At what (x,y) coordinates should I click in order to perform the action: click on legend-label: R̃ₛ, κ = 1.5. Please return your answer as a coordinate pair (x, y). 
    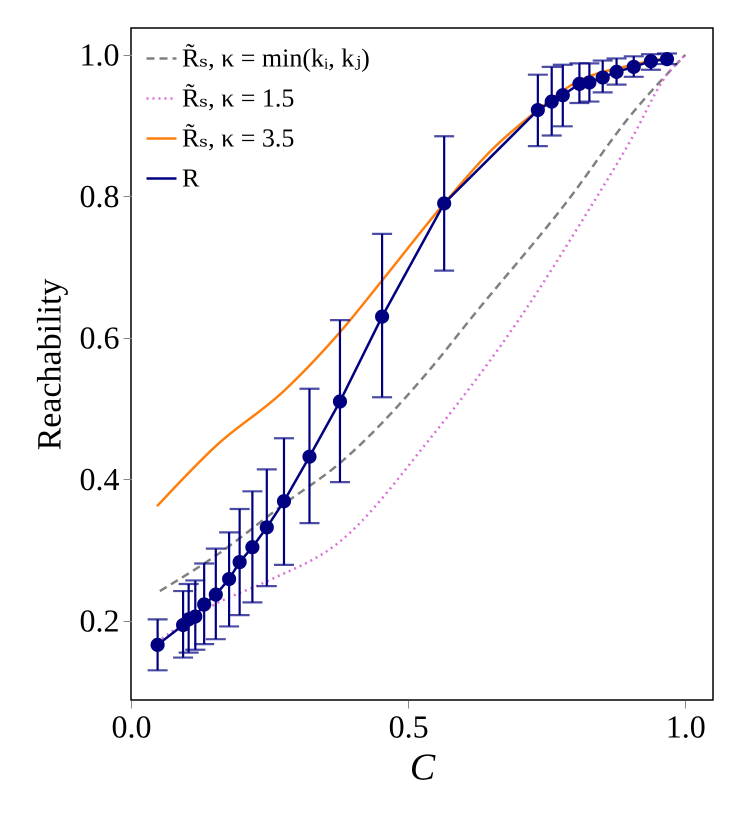
    Looking at the image, I should click on (238, 97).